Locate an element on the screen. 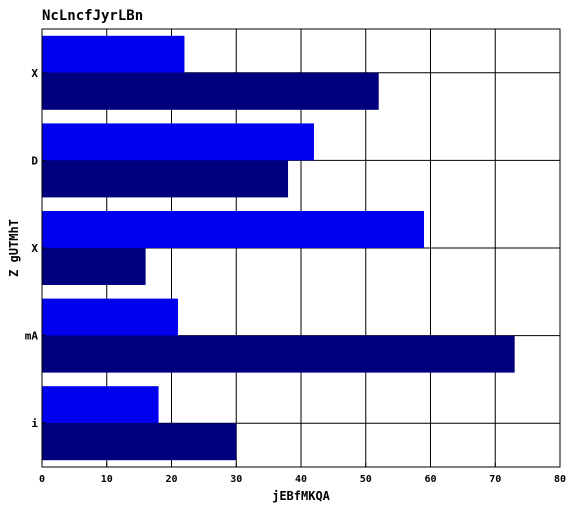 The height and width of the screenshot is (512, 576). x-axis-label: jEBfMKQA is located at coordinates (301, 496).